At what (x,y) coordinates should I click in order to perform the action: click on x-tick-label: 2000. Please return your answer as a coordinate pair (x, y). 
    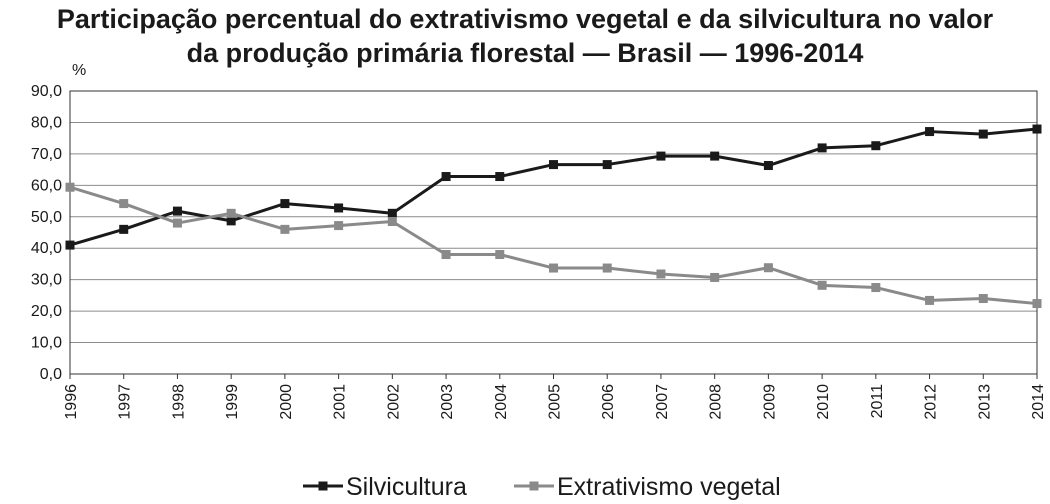
    Looking at the image, I should click on (286, 402).